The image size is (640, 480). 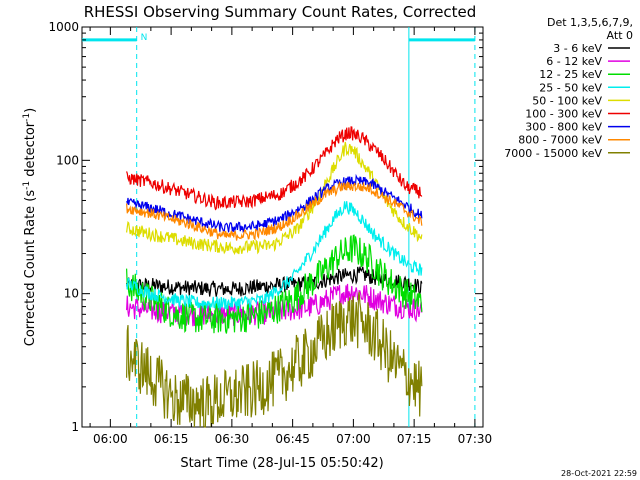 I want to click on y-axis-label-sup1: -1, so click(x=27, y=185).